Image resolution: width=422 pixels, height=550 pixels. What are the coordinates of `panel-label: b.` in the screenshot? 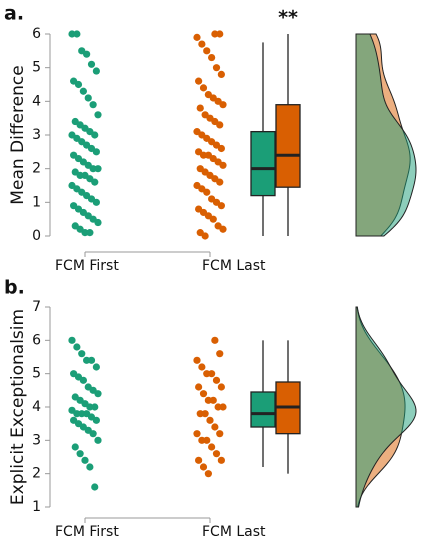 It's located at (14, 288).